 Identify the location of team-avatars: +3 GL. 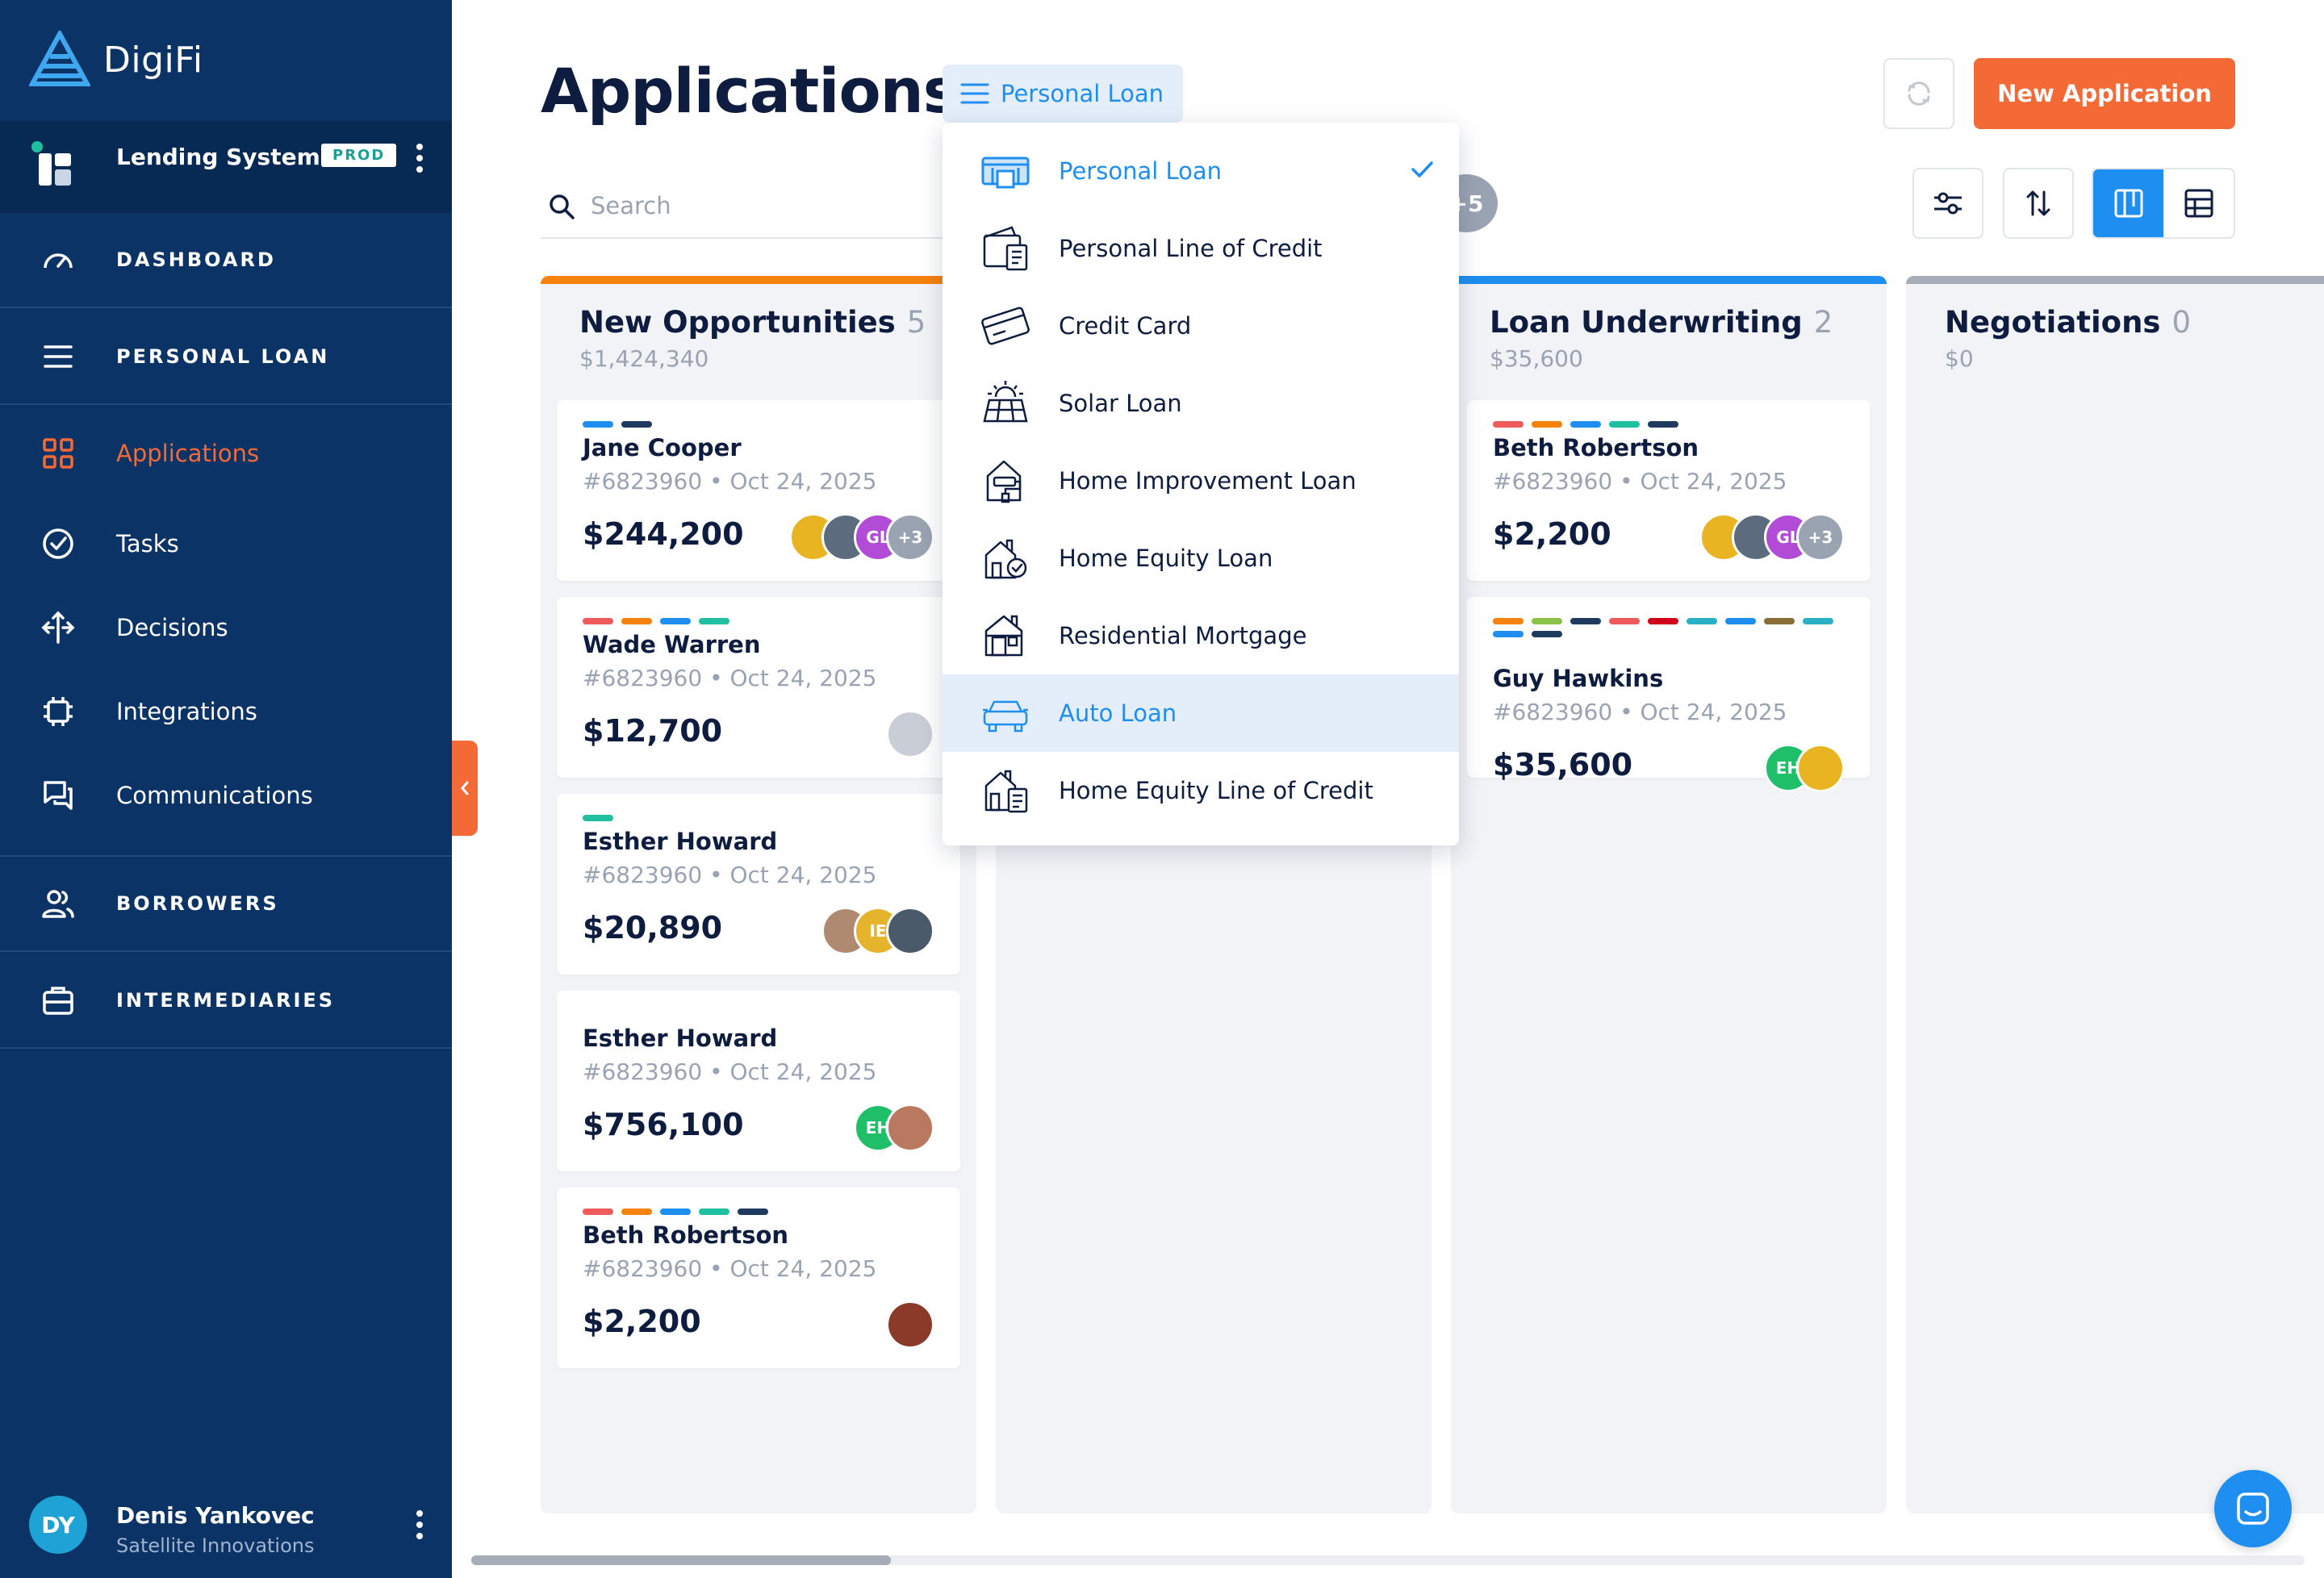
(862, 537).